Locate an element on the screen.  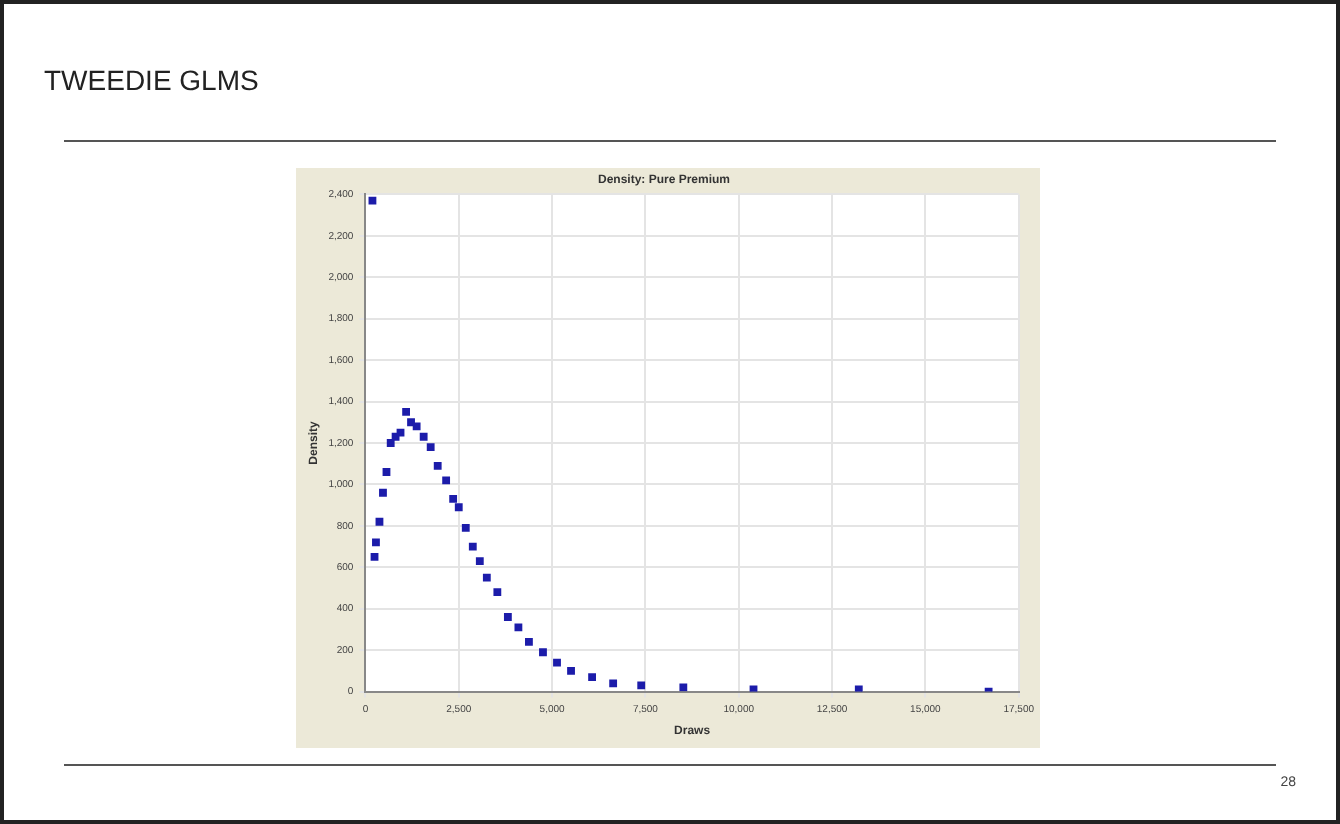
text: TWEEDIE GLMS is located at coordinates (151, 80).